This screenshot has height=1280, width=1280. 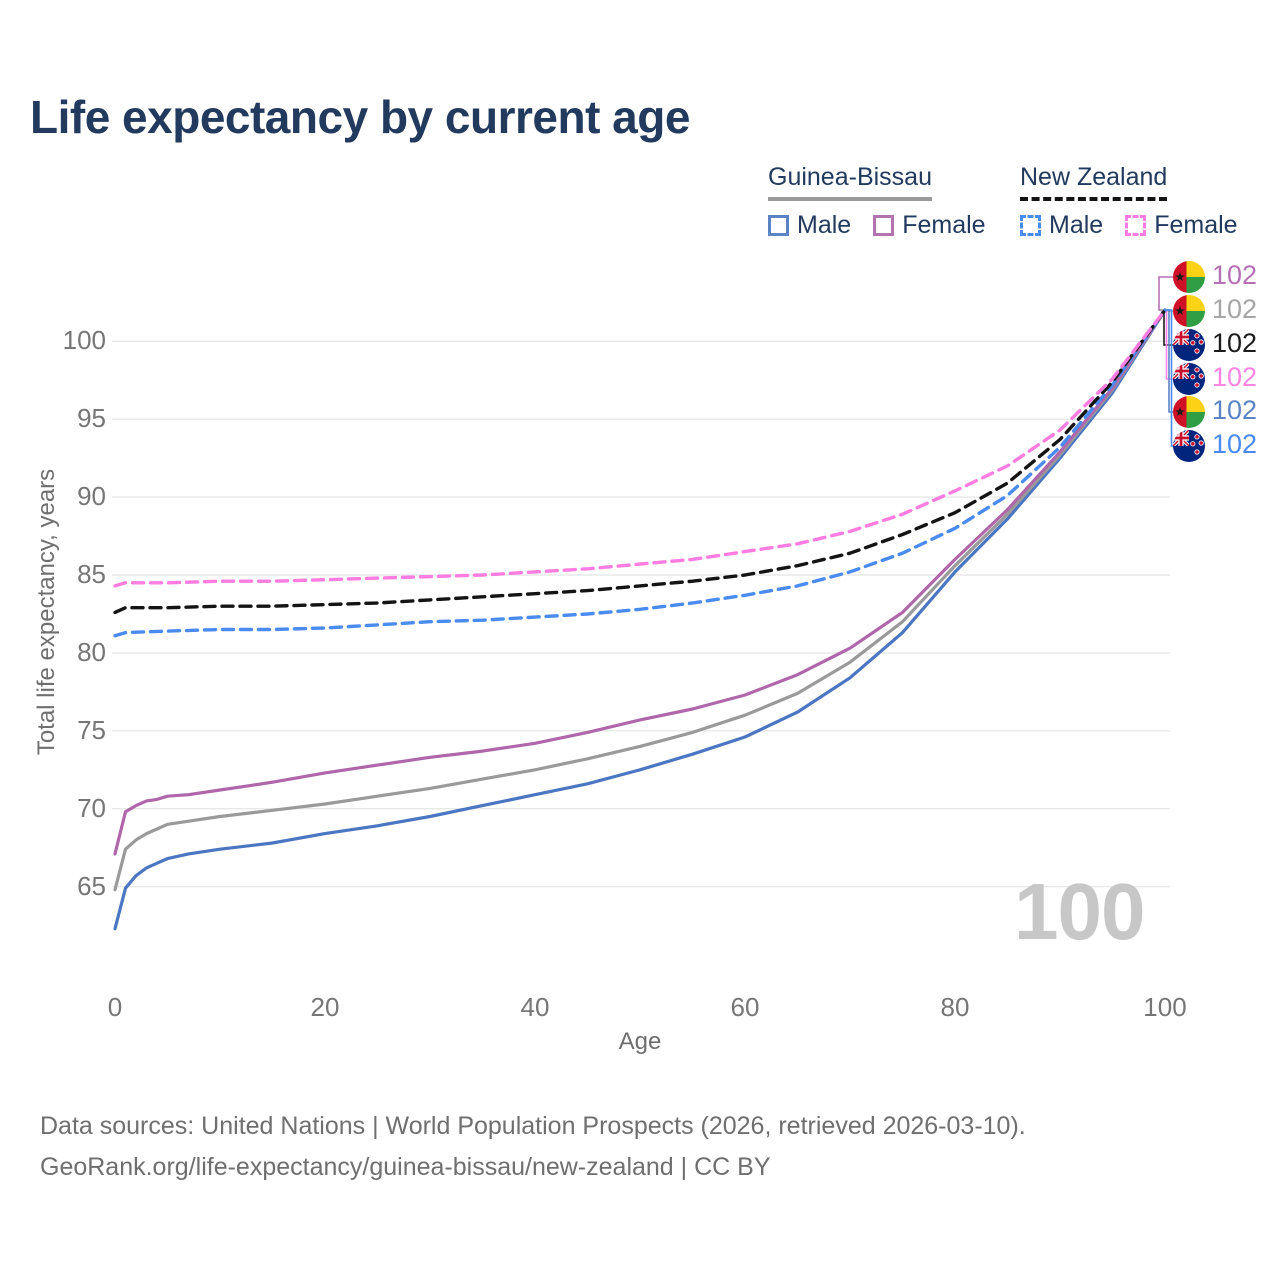 I want to click on x-tick-label: 100, so click(x=1165, y=1007).